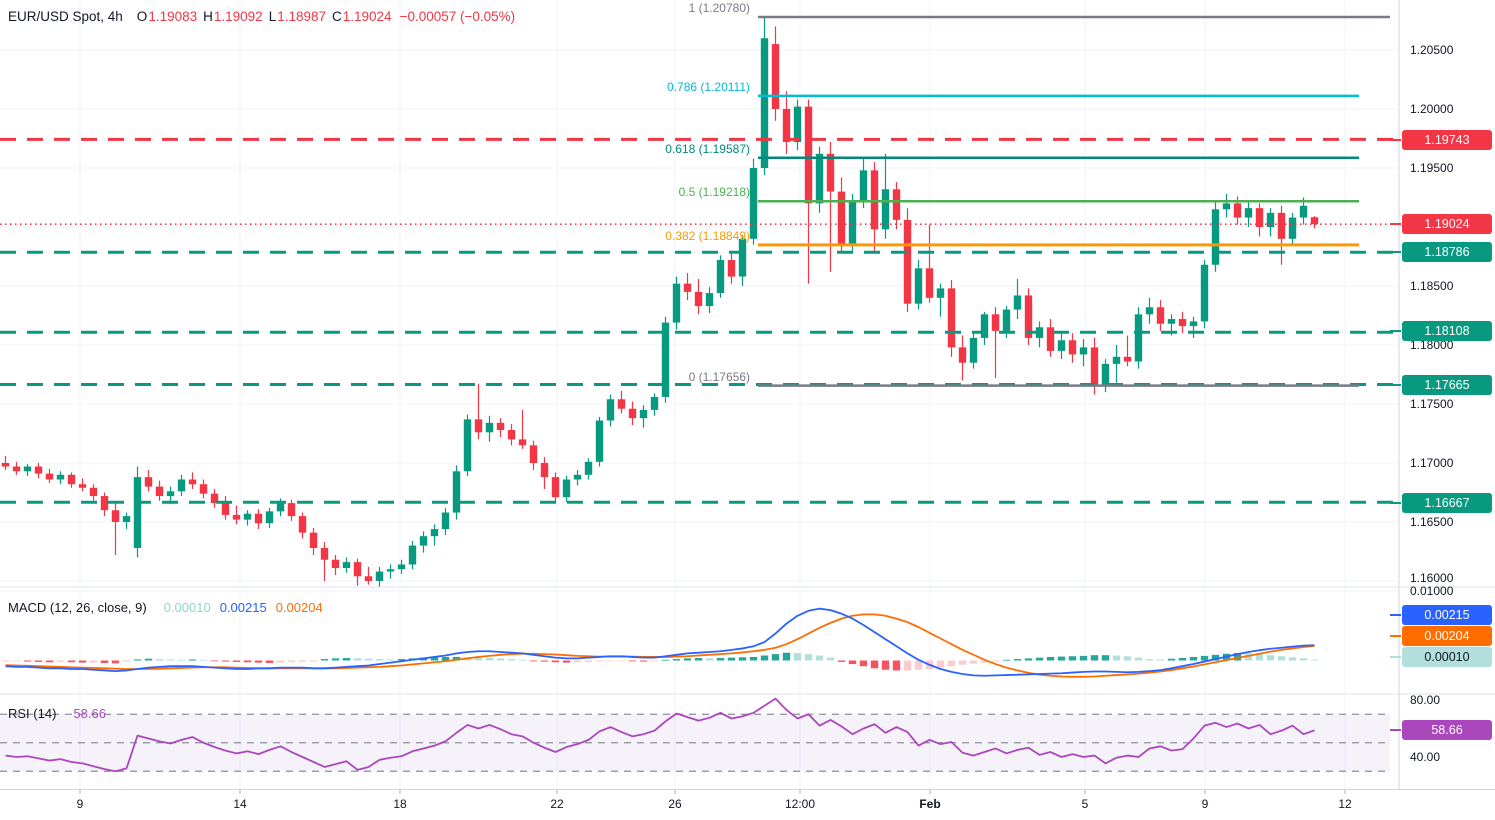 The height and width of the screenshot is (820, 1495). What do you see at coordinates (457, 16) in the screenshot?
I see `change-value: −0.00057 (−0.05%)` at bounding box center [457, 16].